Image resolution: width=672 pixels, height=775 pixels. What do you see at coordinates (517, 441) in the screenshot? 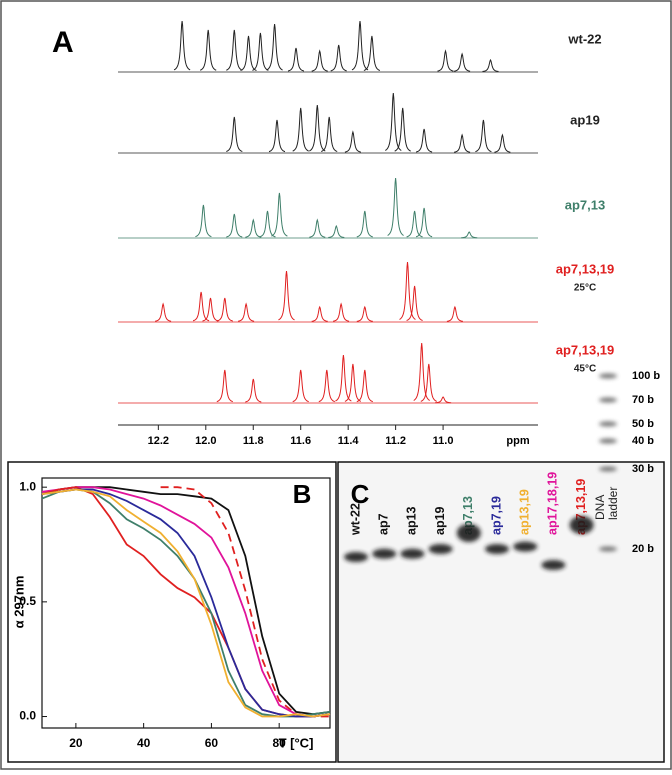
I see `x-axis-label: ppm` at bounding box center [517, 441].